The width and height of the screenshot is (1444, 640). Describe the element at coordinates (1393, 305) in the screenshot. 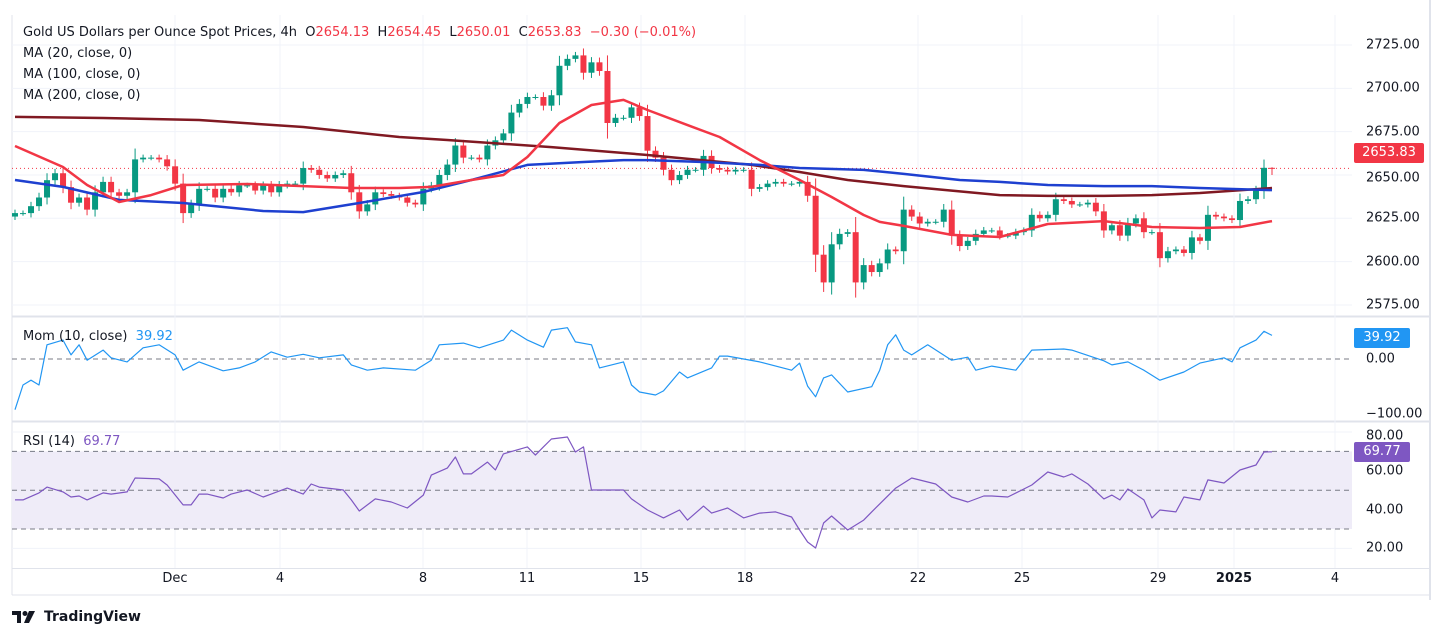

I see `price-axis-label: 2575.00` at that location.